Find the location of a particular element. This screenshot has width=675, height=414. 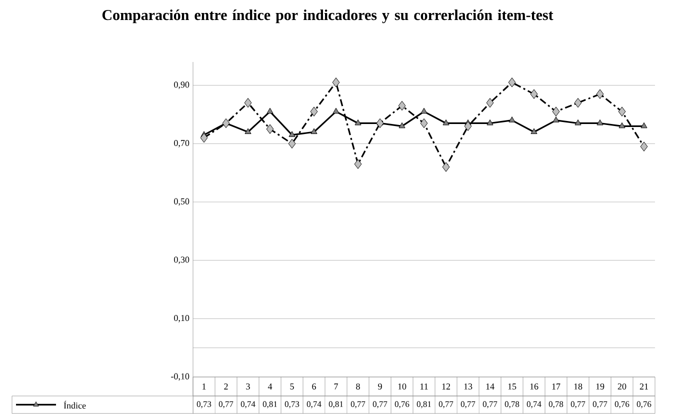

x-tick-label: 17 is located at coordinates (556, 387).